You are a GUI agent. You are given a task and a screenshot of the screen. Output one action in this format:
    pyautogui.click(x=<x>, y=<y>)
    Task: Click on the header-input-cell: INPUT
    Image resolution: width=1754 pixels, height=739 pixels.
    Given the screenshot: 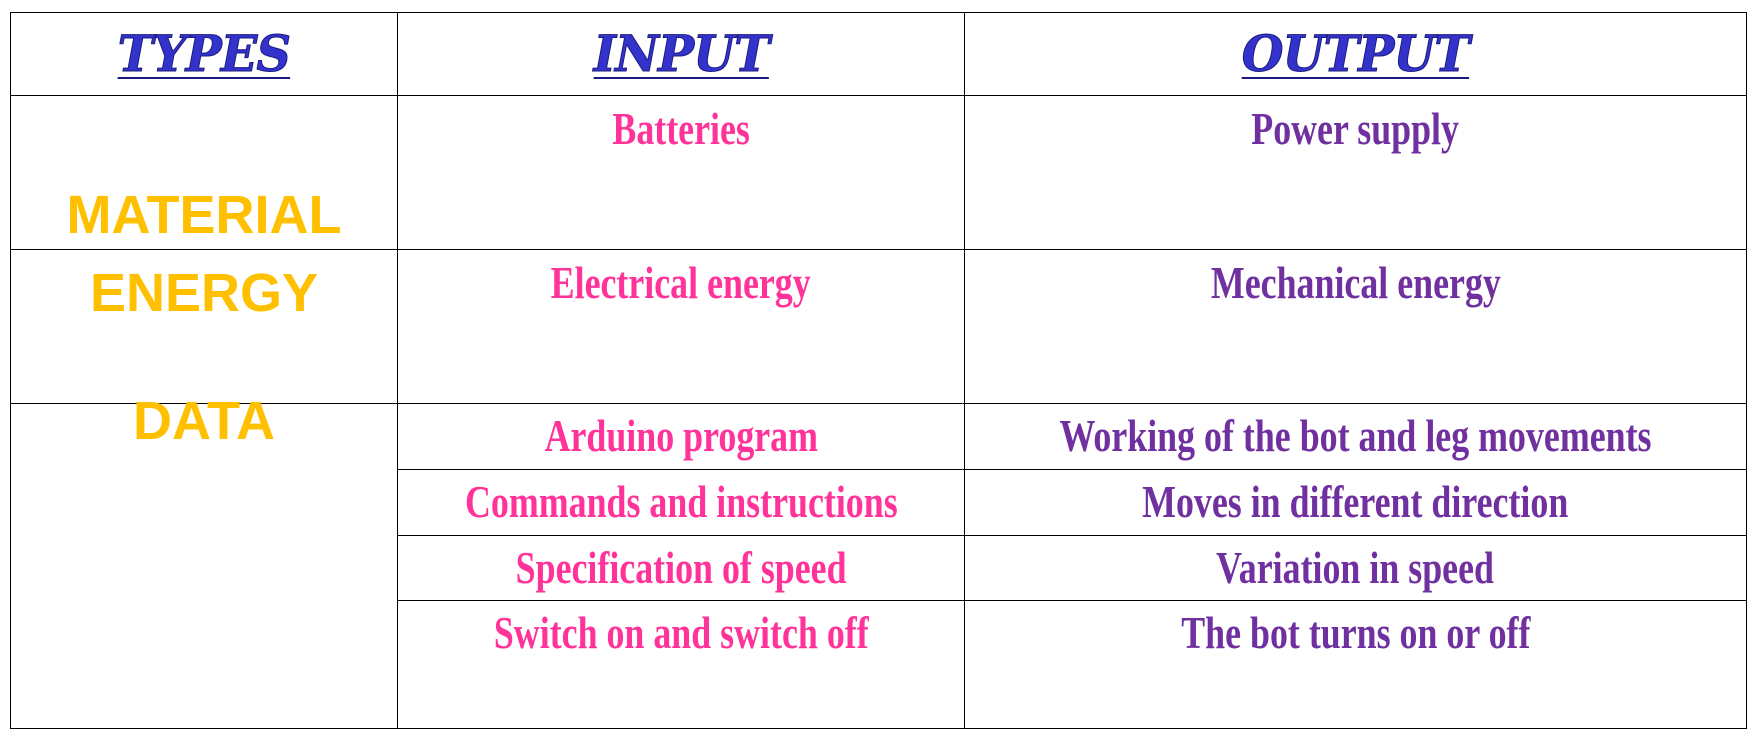 What is the action you would take?
    pyautogui.click(x=681, y=54)
    